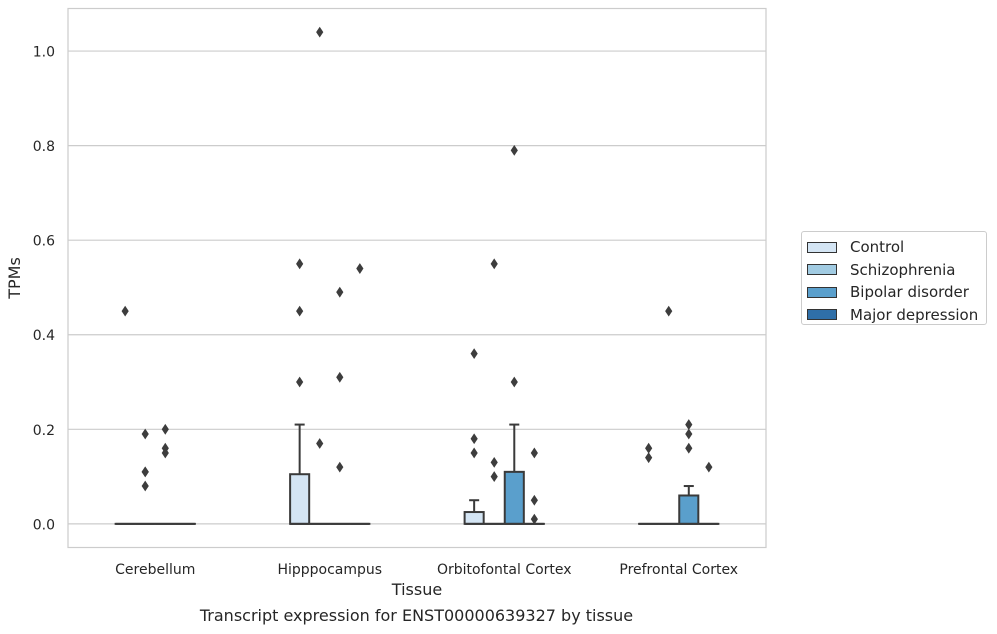 The image size is (997, 634). What do you see at coordinates (44, 431) in the screenshot?
I see `y-tick-label: 0.2` at bounding box center [44, 431].